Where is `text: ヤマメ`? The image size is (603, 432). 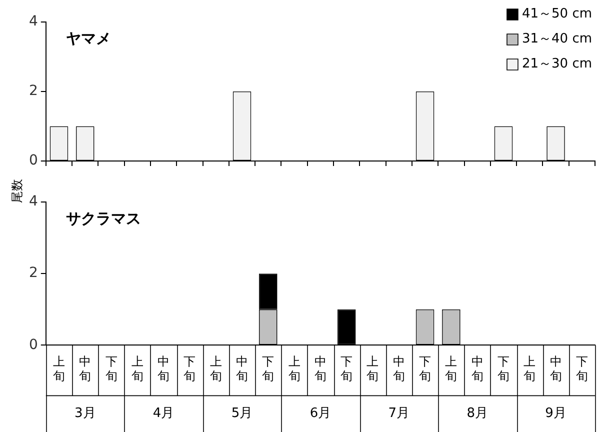 text: ヤマメ is located at coordinates (88, 38).